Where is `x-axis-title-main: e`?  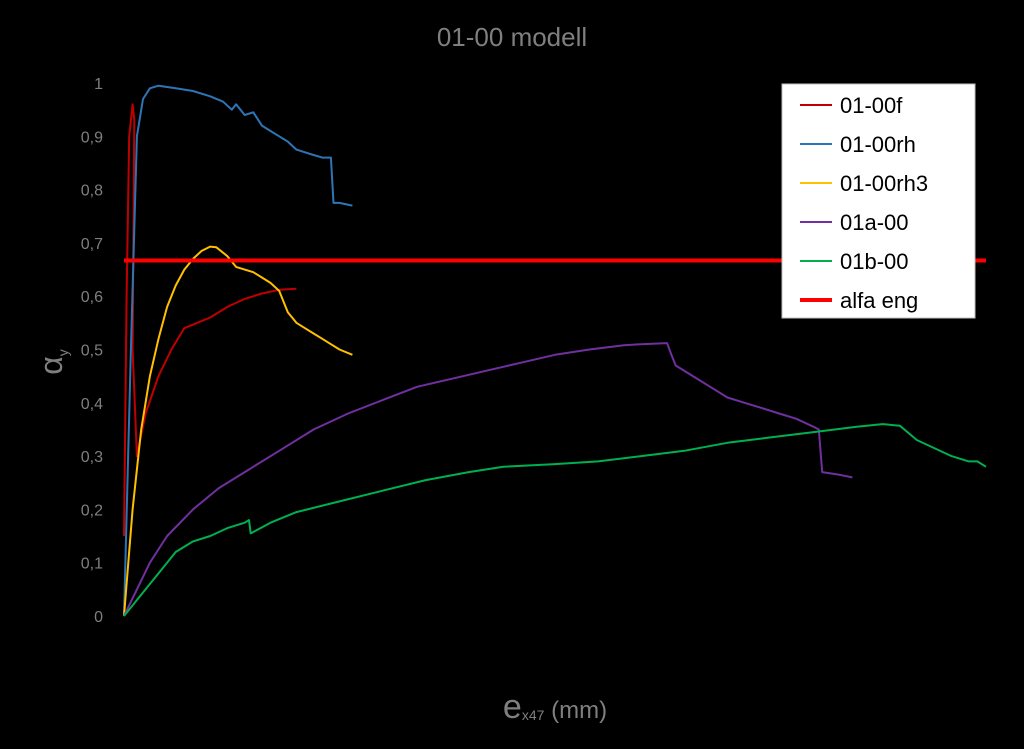 x-axis-title-main: e is located at coordinates (512, 707).